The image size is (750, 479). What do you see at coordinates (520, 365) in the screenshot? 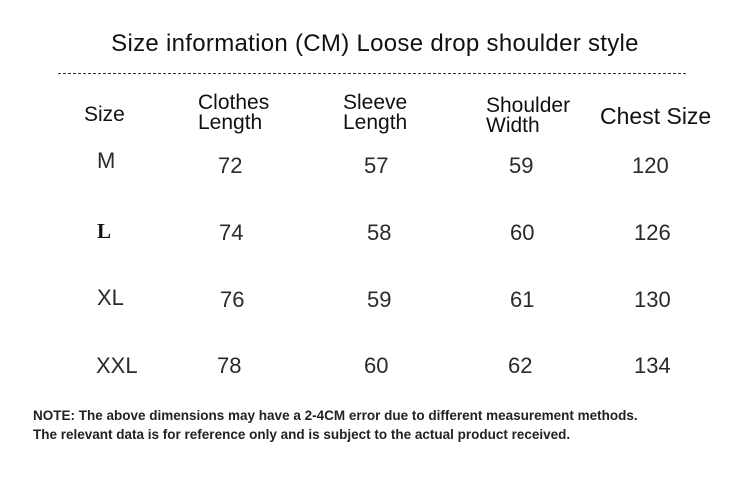
I see `table-cell-shoulder-width: 62` at bounding box center [520, 365].